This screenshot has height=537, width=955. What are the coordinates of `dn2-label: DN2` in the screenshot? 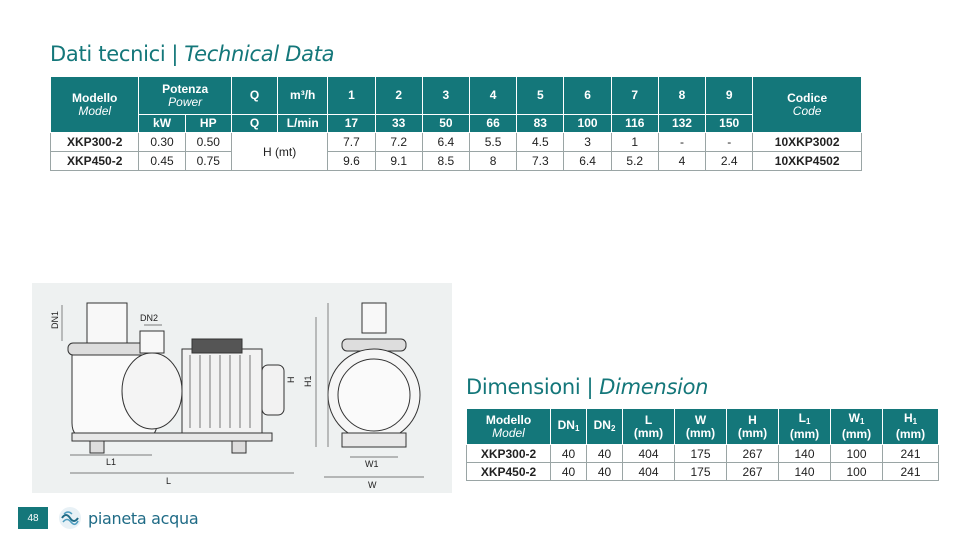 It's located at (149, 318).